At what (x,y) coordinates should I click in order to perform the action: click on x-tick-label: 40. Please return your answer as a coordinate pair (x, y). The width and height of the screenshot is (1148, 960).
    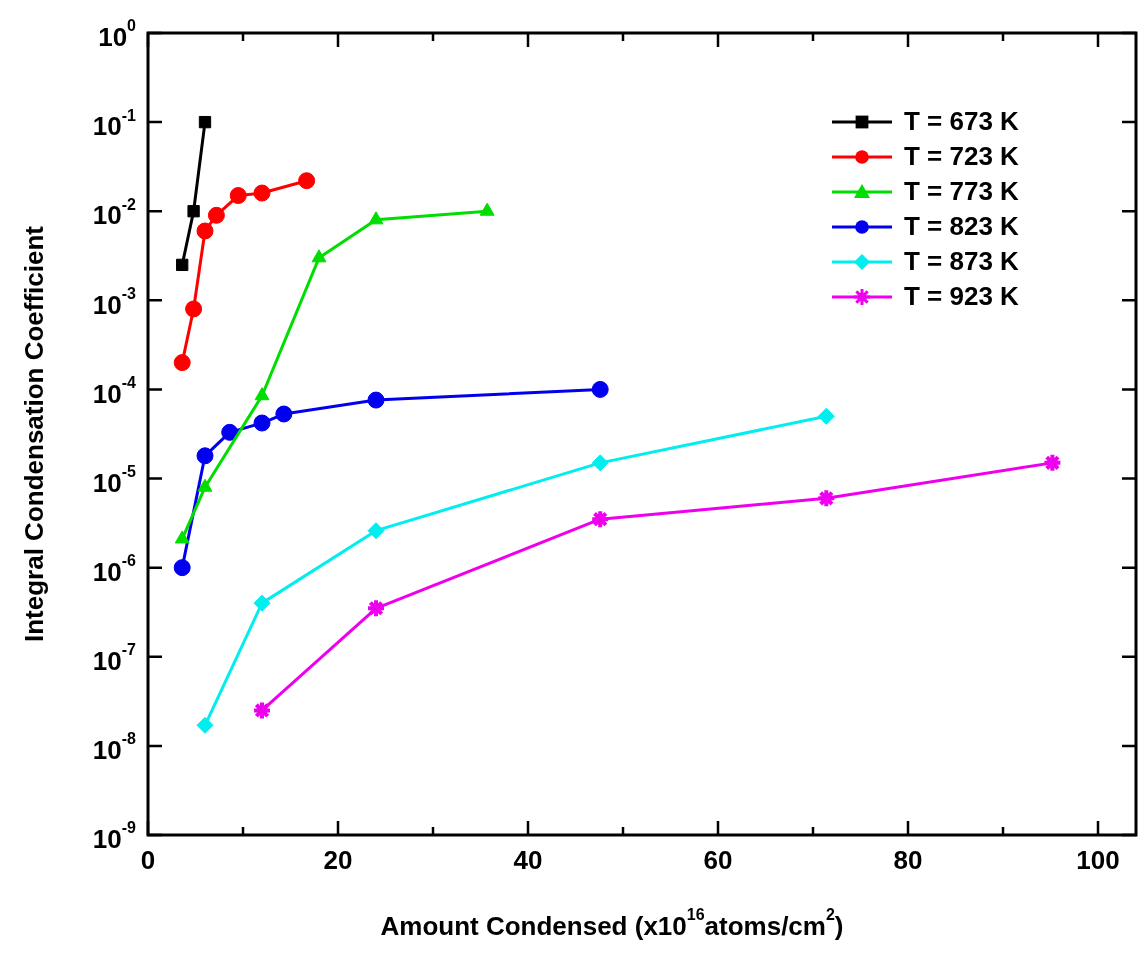
    Looking at the image, I should click on (528, 860).